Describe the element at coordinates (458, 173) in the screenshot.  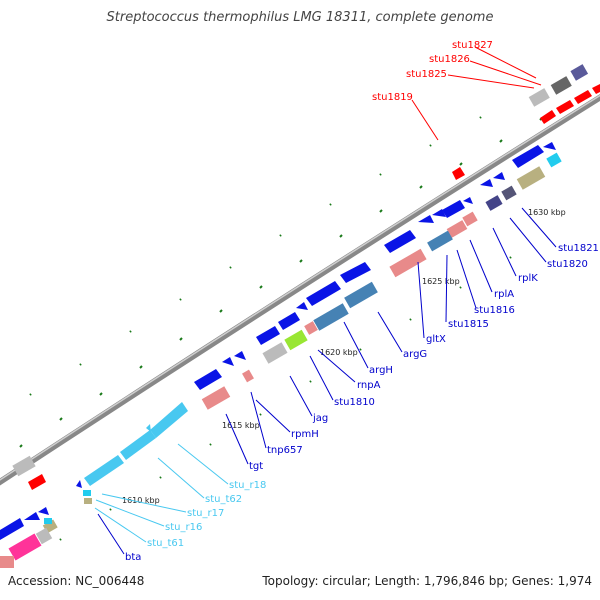
I see `gene-stu1819` at that location.